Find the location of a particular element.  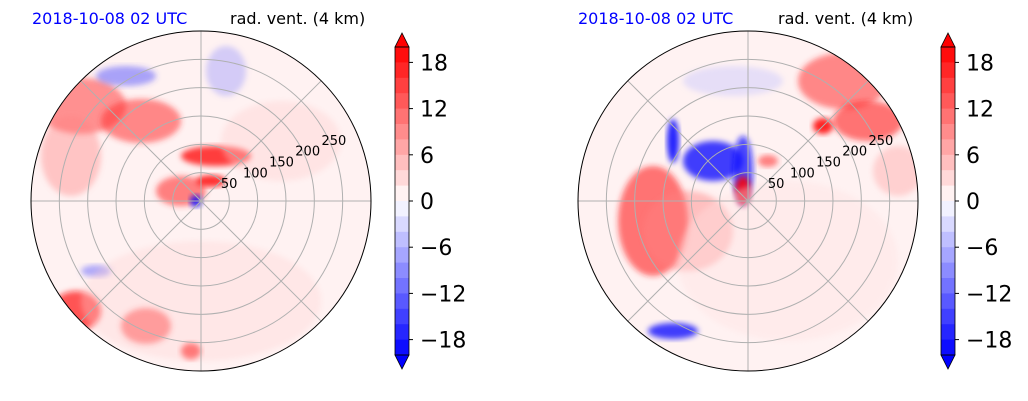

panel-right-colorbar: 18 12 6 0 −6 −12 −18 is located at coordinates (976, 201).